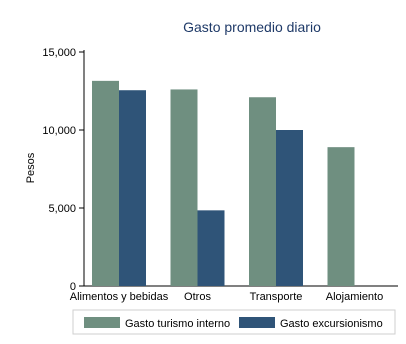 The width and height of the screenshot is (406, 344). What do you see at coordinates (177, 324) in the screenshot?
I see `legend-label-0: Gasto turismo interno` at bounding box center [177, 324].